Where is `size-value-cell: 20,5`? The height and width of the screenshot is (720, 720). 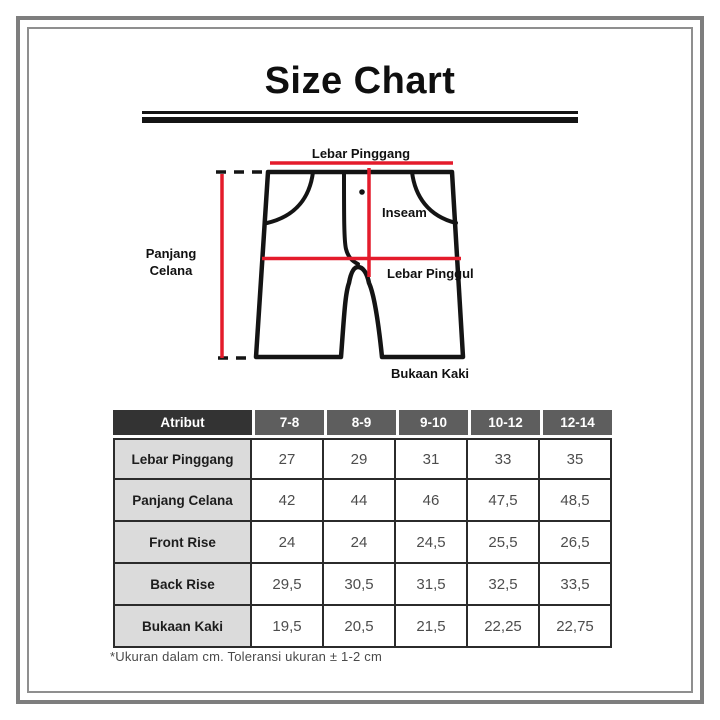
size-value-cell: 20,5 is located at coordinates (360, 627).